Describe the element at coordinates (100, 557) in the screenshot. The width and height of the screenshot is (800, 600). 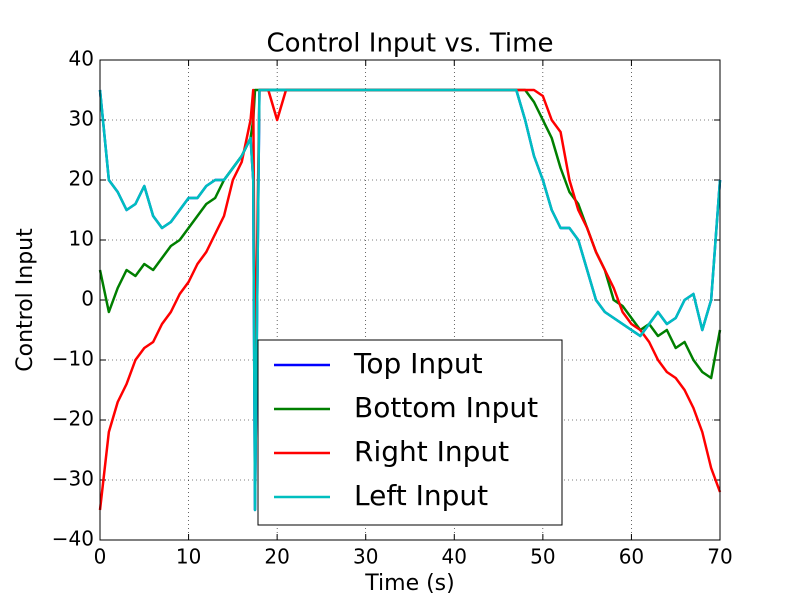
I see `x-tick-label: 0` at that location.